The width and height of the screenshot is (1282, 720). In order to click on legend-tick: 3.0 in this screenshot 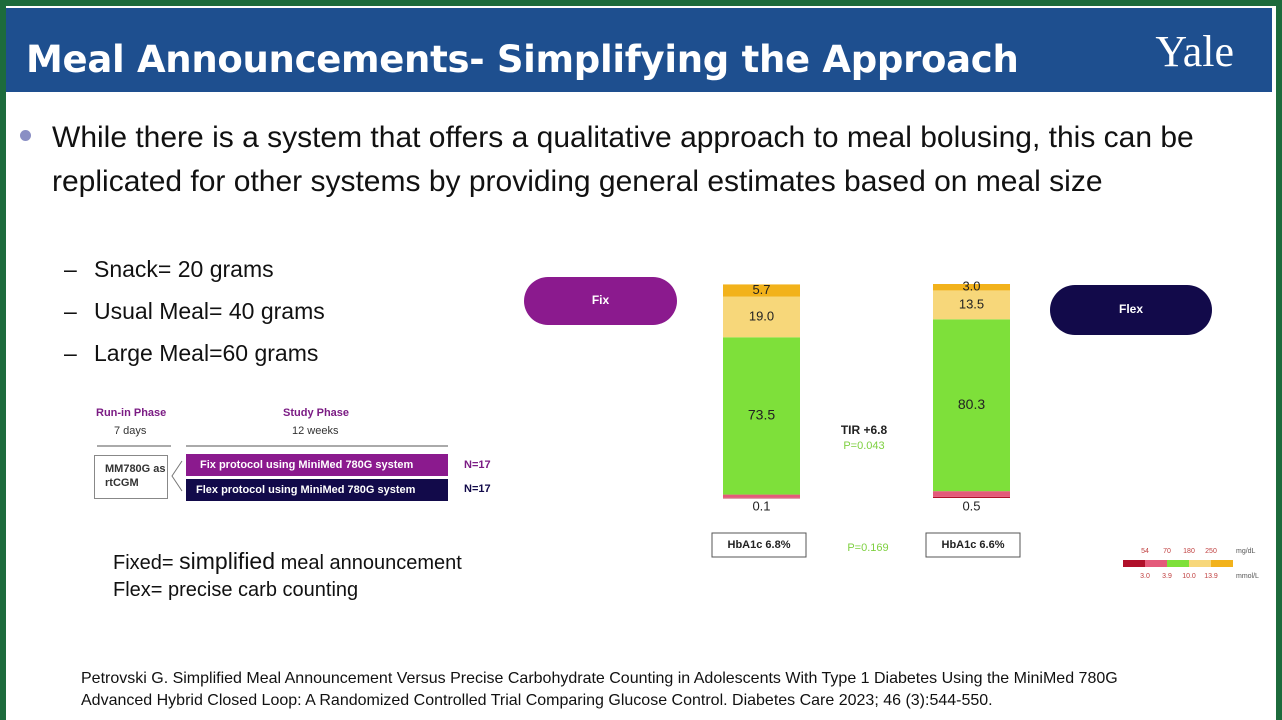, I will do `click(1145, 576)`.